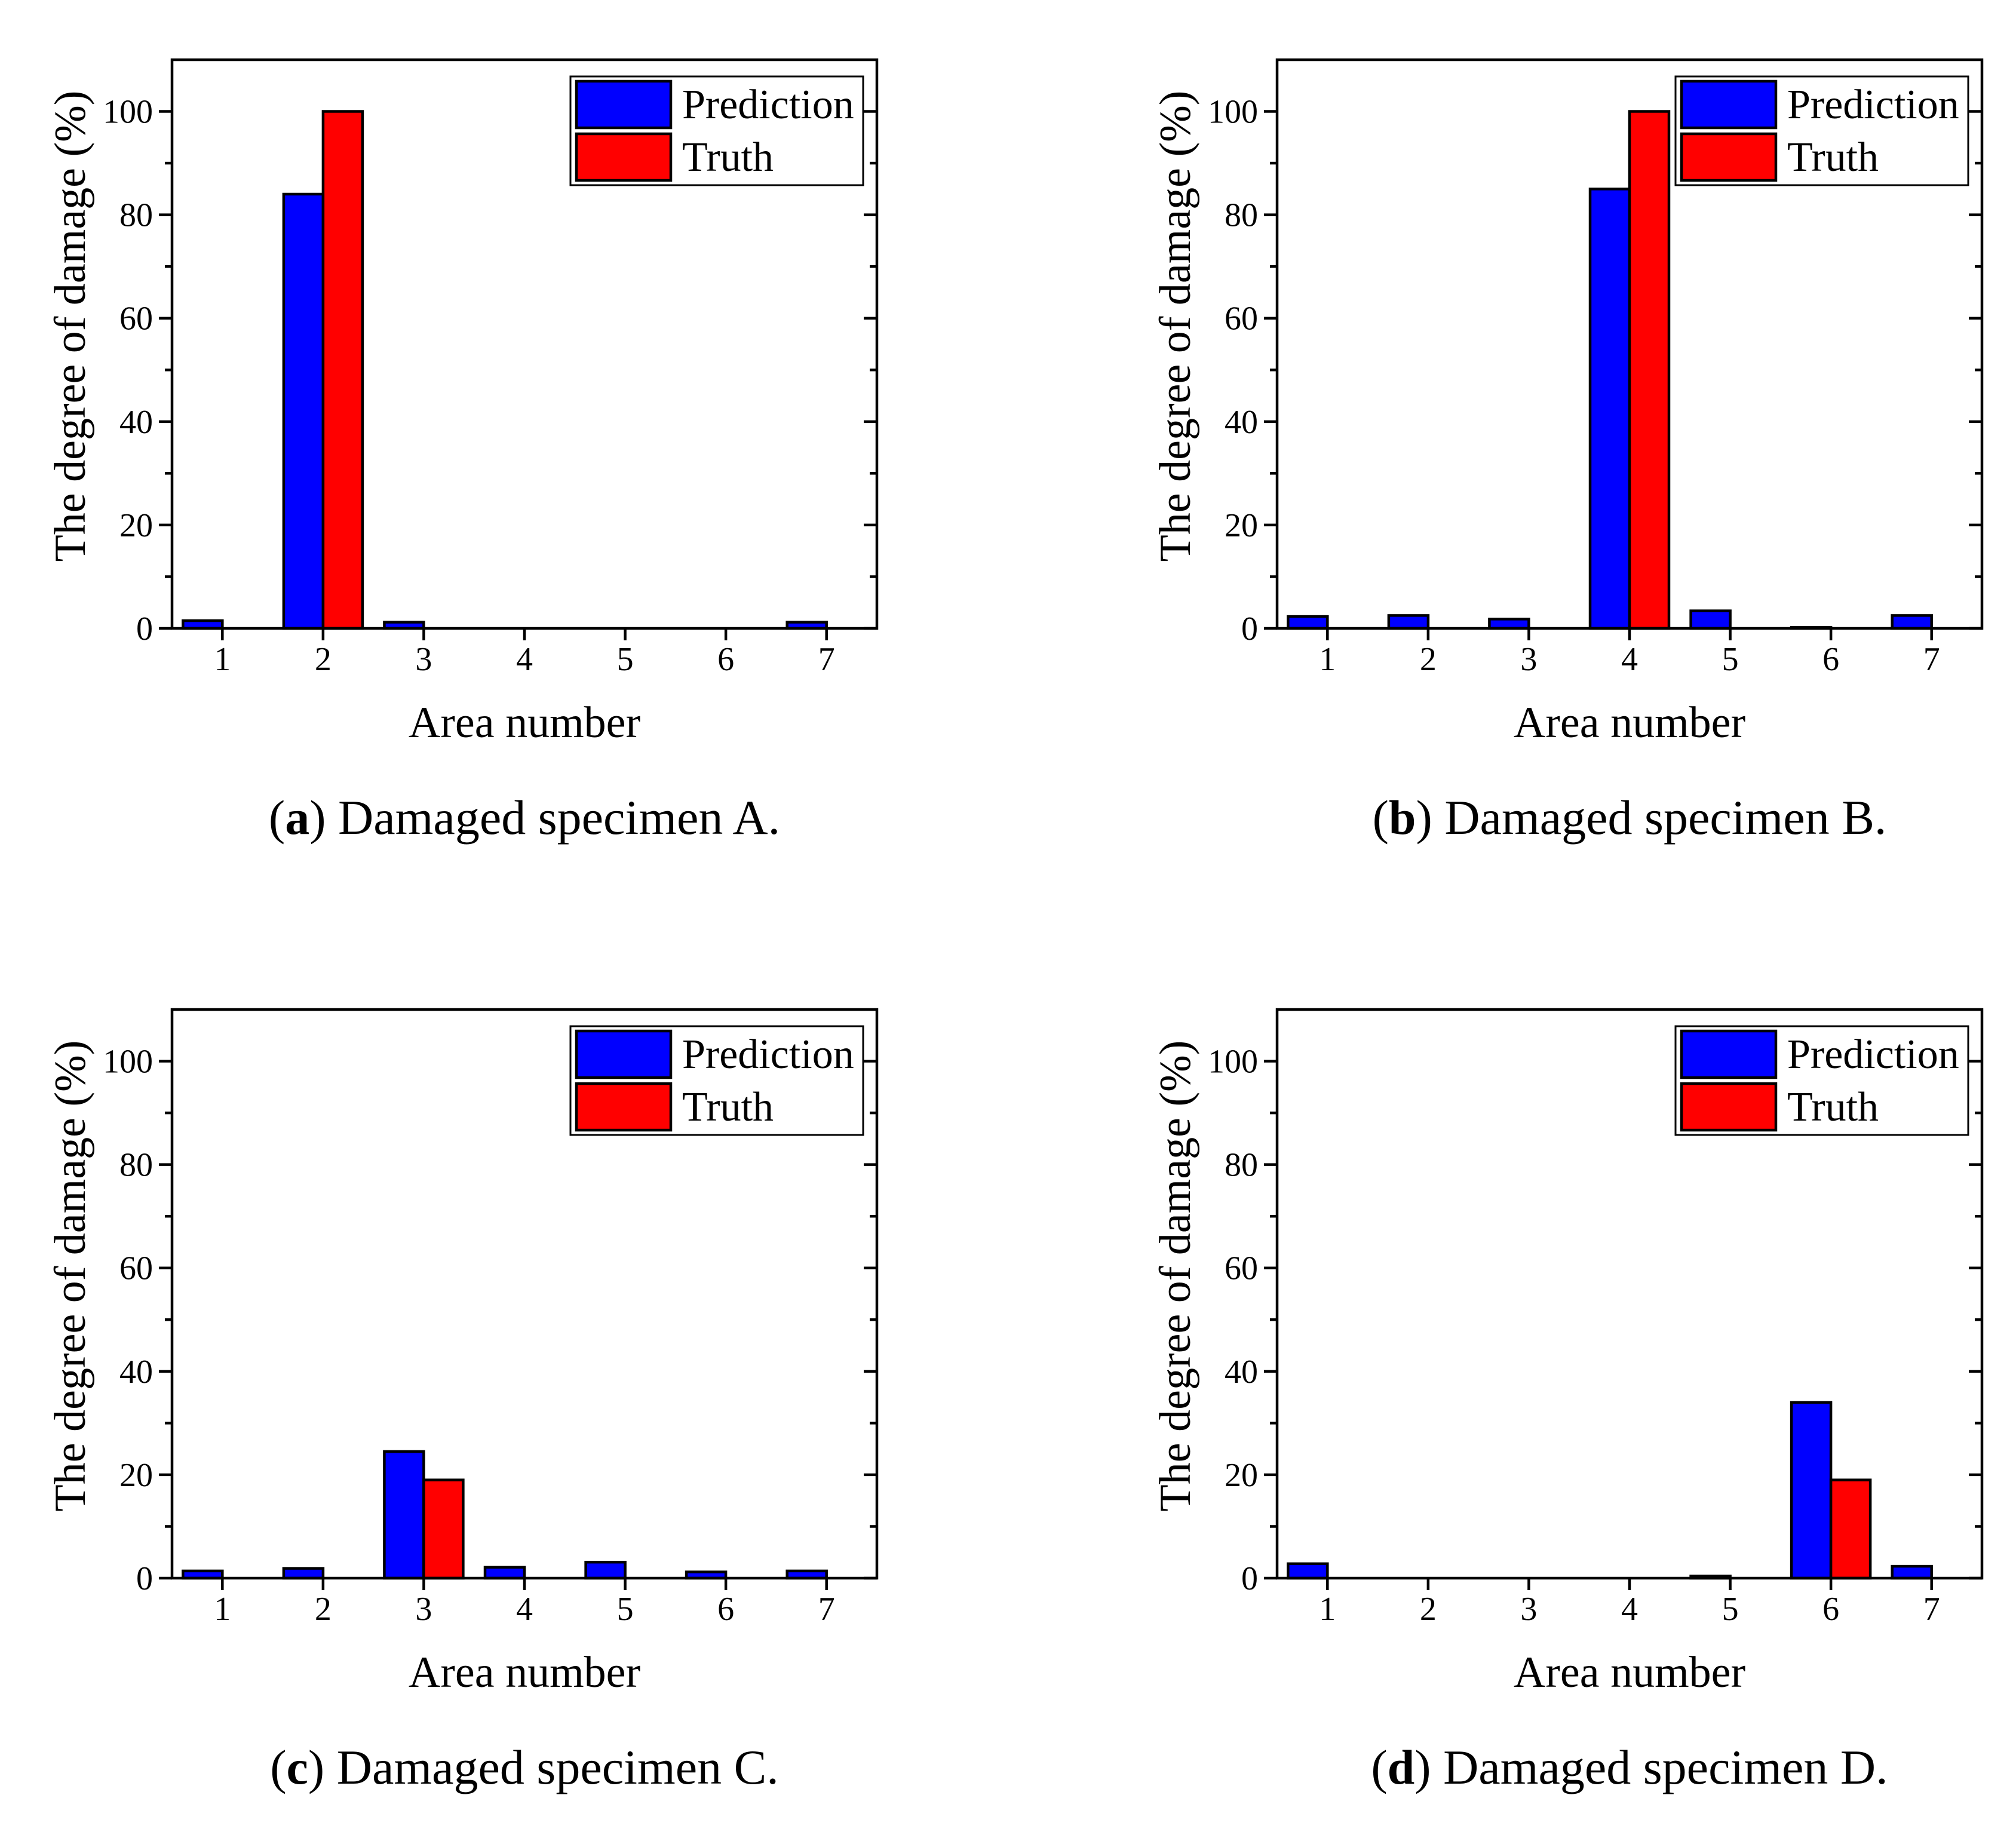 The image size is (2016, 1838). I want to click on caption-text: Damaged specimen B., so click(1659, 818).